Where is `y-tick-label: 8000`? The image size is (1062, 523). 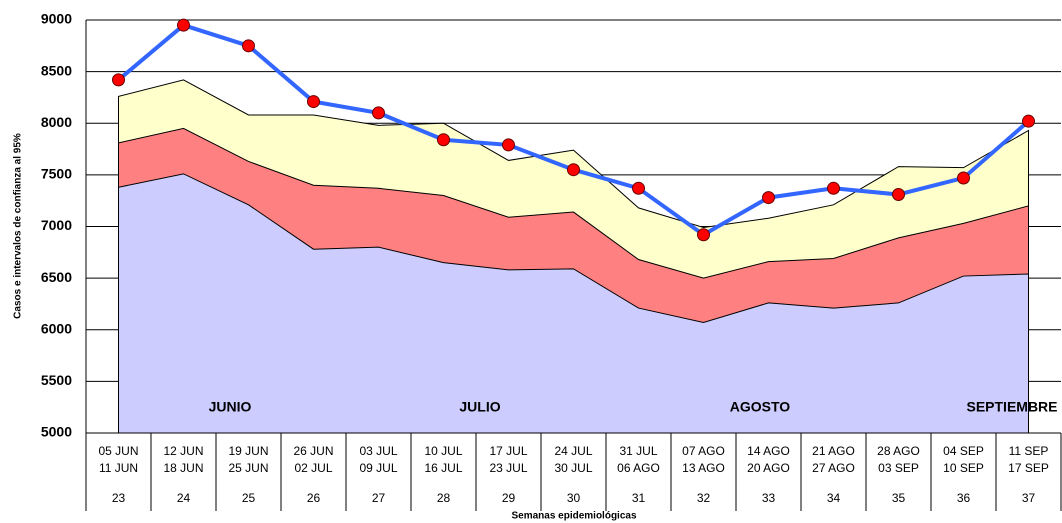
y-tick-label: 8000 is located at coordinates (56, 122).